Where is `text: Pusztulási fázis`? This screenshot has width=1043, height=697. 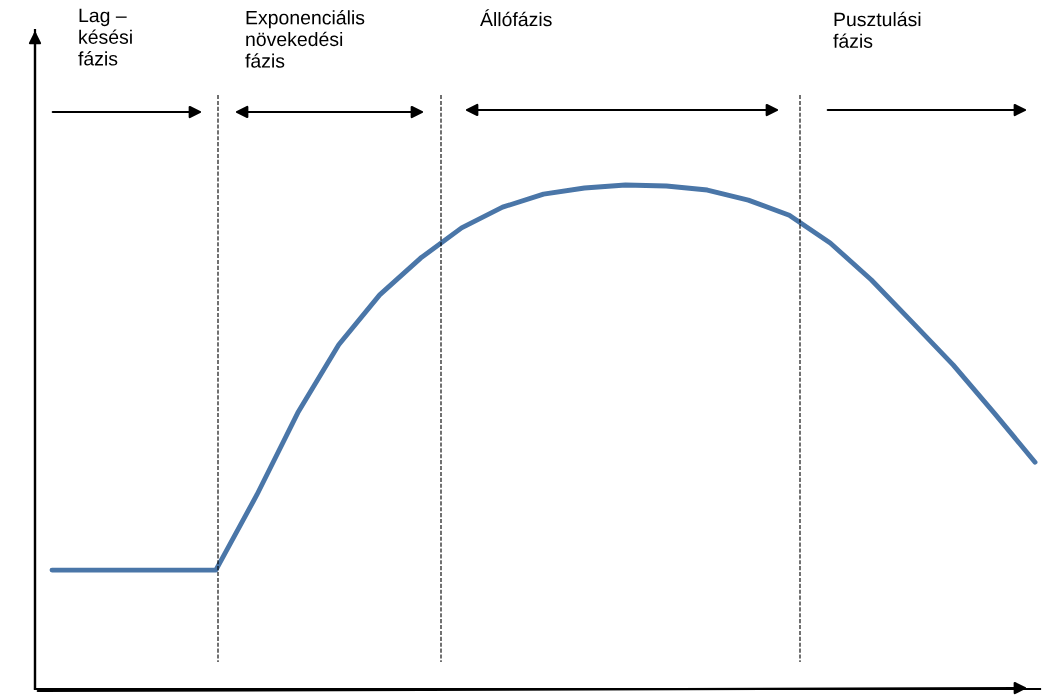 text: Pusztulási fázis is located at coordinates (877, 29).